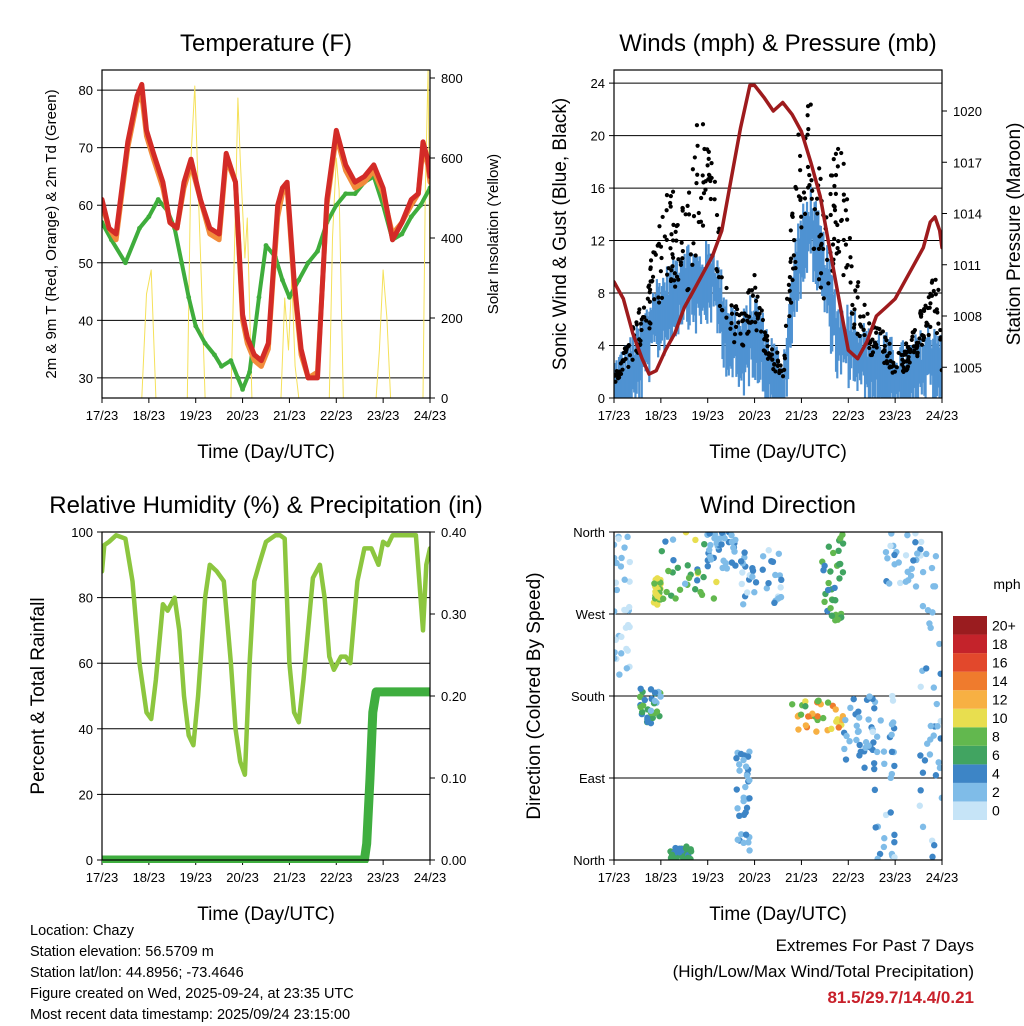  Describe the element at coordinates (754, 415) in the screenshot. I see `winds-xtick-label-3: 20/23` at that location.